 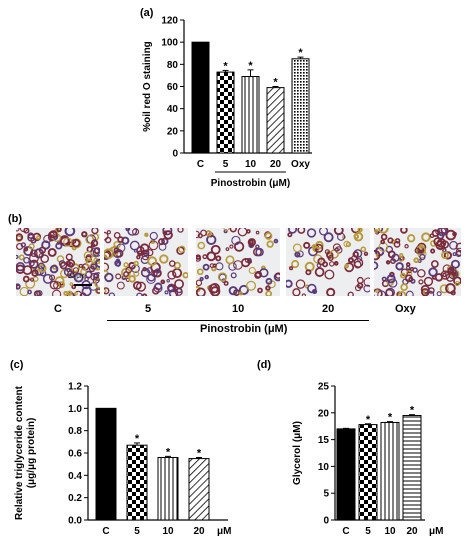 I want to click on y-tick-label: 1.2, so click(x=75, y=387).